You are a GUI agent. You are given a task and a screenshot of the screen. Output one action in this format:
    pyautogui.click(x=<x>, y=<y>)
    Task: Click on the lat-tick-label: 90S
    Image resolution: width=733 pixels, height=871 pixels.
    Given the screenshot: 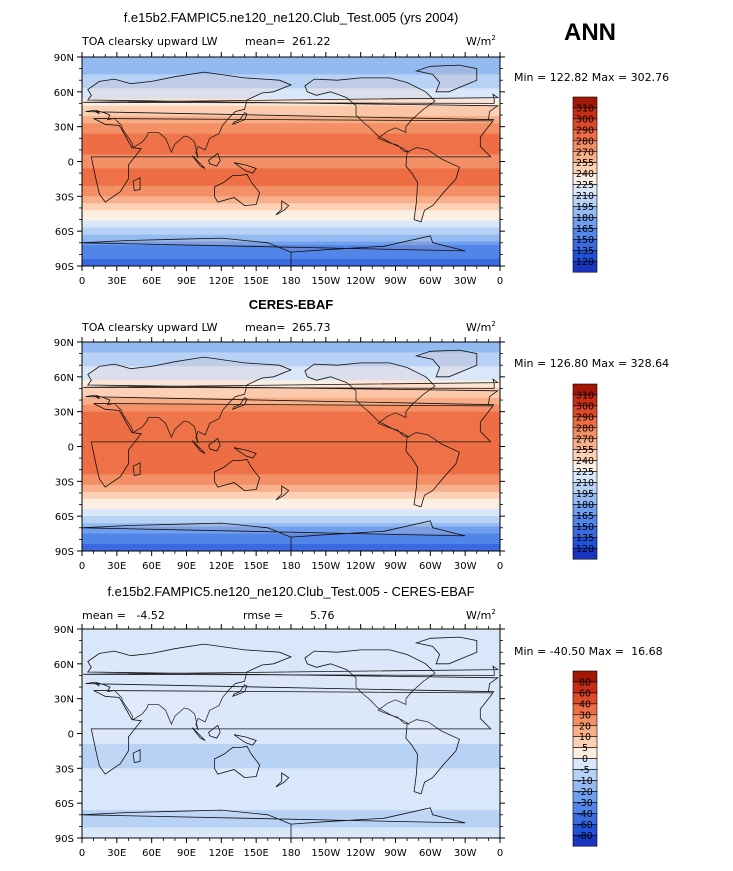 What is the action you would take?
    pyautogui.click(x=64, y=267)
    